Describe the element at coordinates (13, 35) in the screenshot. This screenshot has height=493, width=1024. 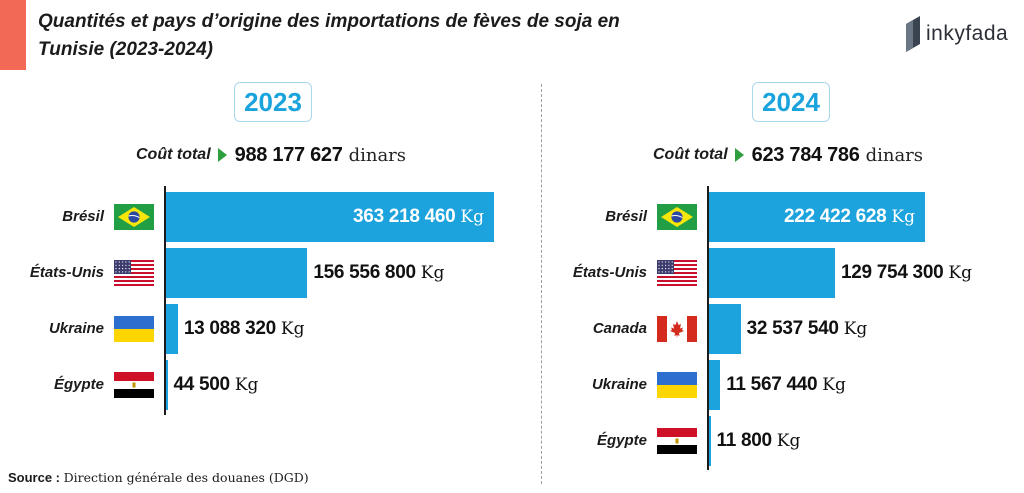
I see `accent-bar` at that location.